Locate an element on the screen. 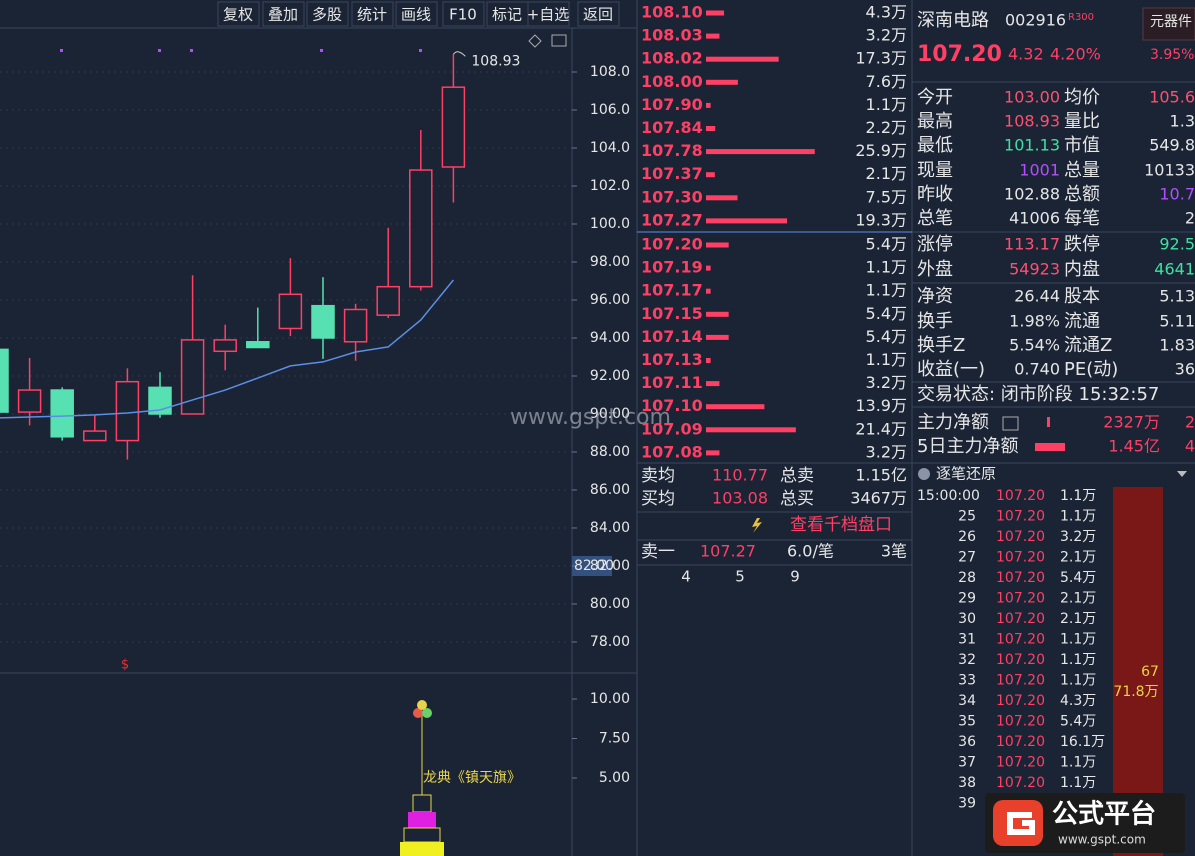 The height and width of the screenshot is (856, 1195). high-label: 108.93 is located at coordinates (495, 61).